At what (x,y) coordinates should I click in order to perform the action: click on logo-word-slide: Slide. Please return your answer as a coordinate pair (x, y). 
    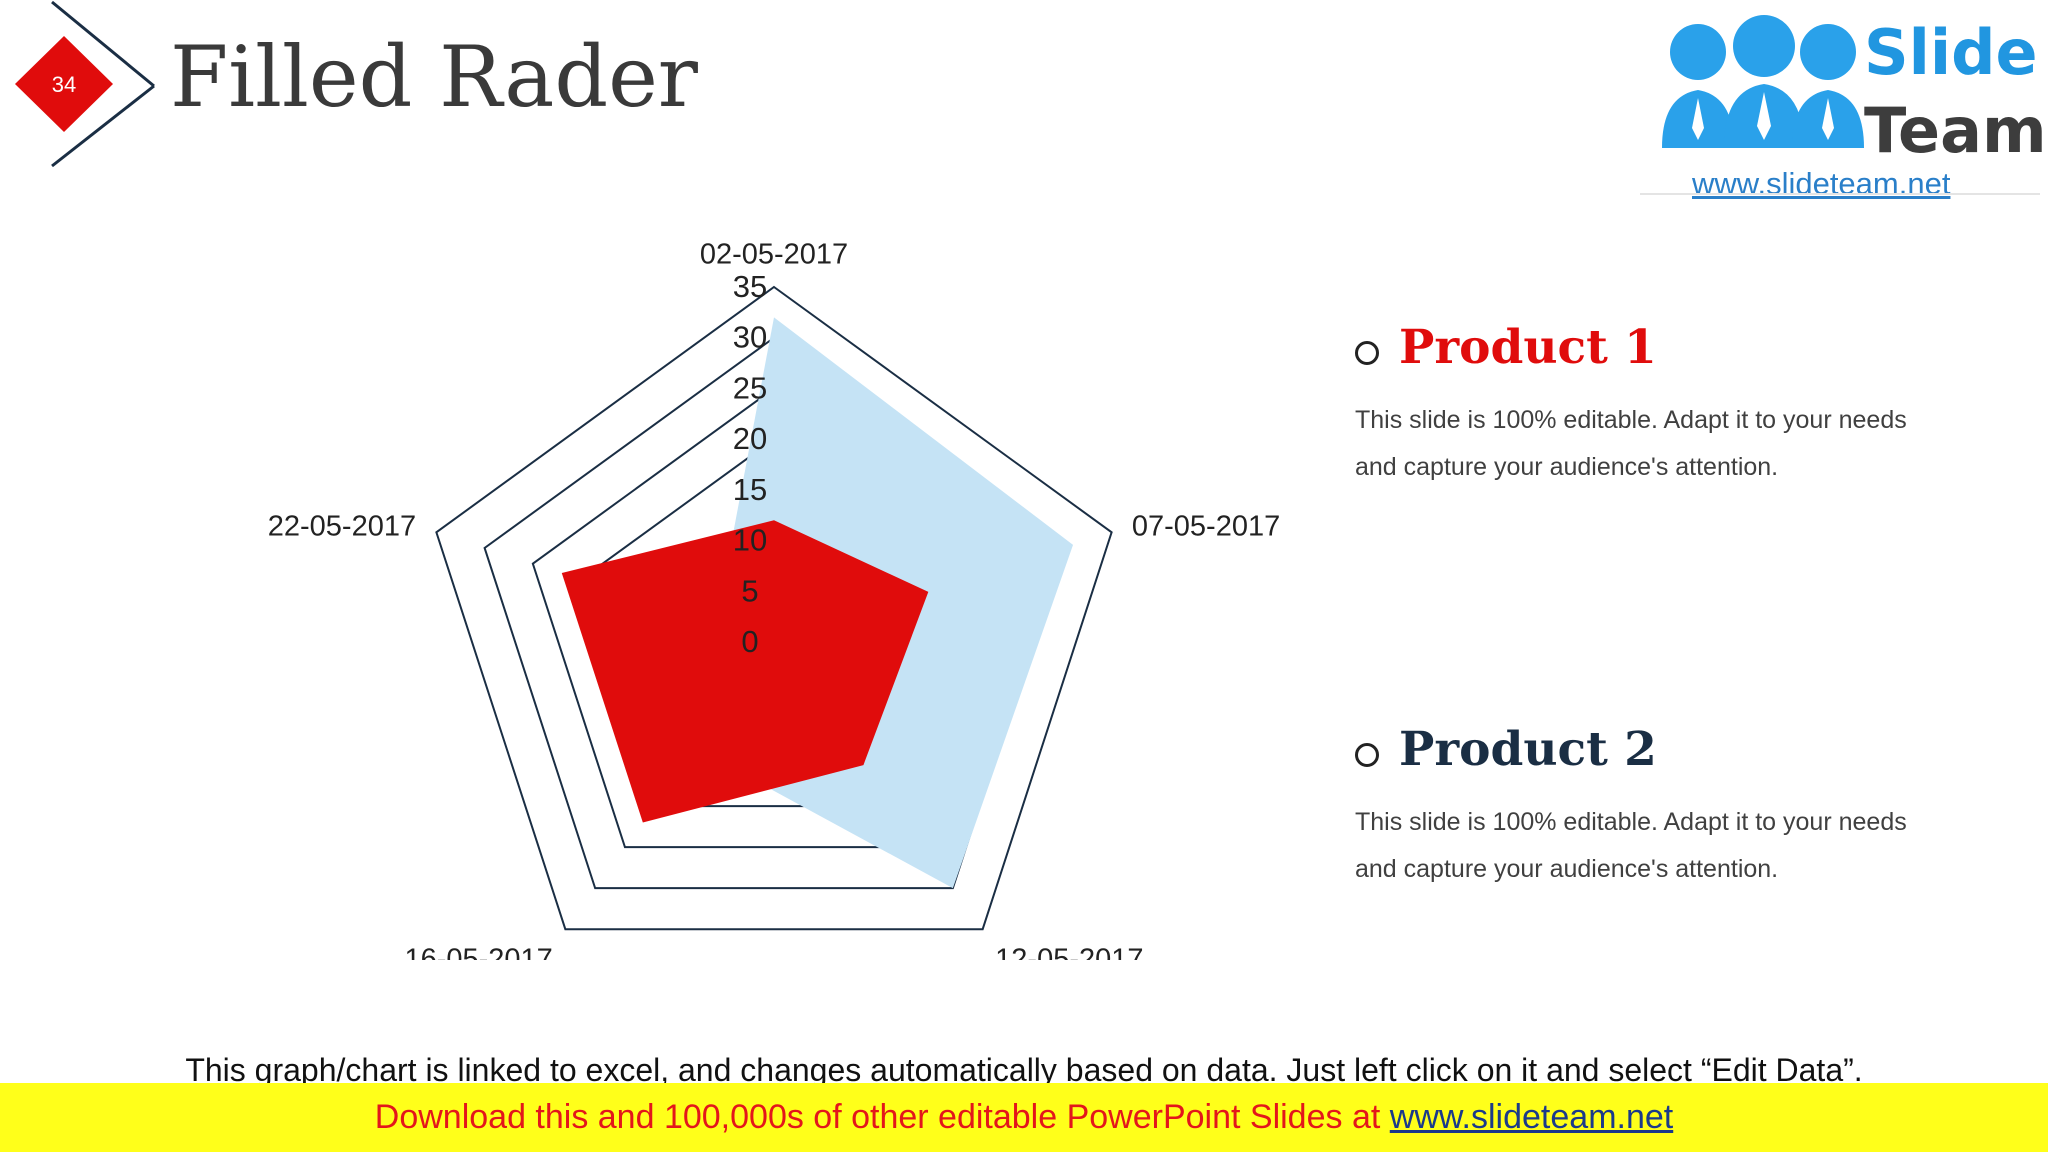
    Looking at the image, I should click on (1951, 53).